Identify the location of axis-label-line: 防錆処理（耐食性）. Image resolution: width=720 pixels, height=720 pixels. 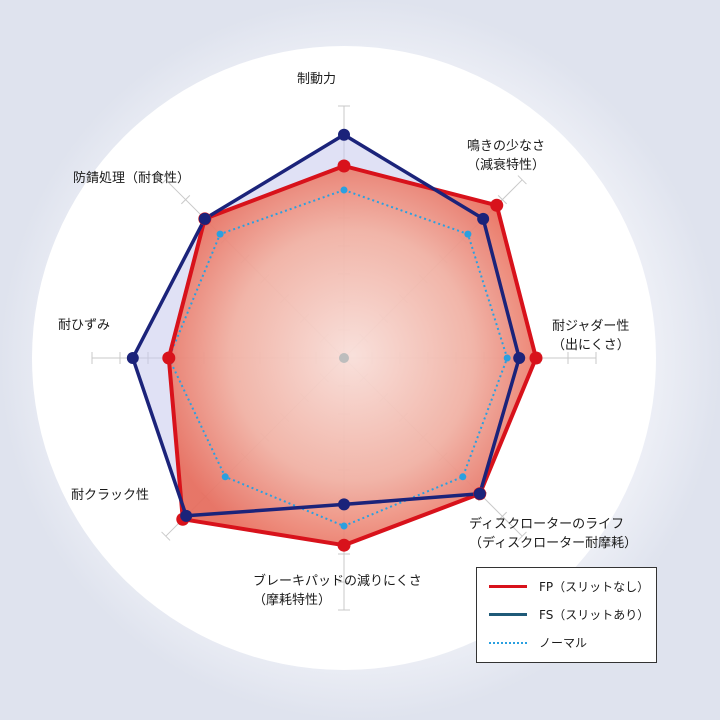
(132, 178).